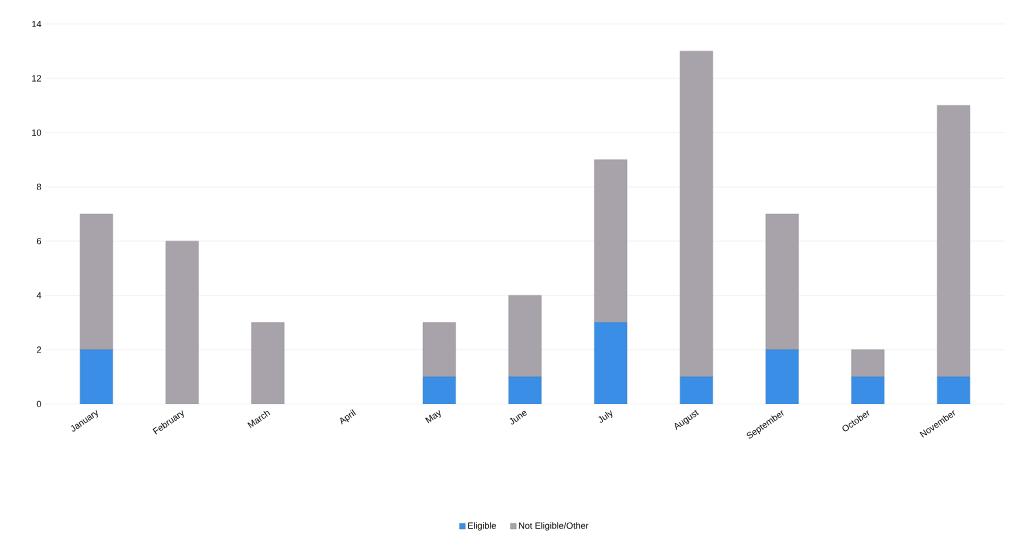 The image size is (1036, 554). What do you see at coordinates (554, 526) in the screenshot?
I see `legend-label: Not Eligible/Other` at bounding box center [554, 526].